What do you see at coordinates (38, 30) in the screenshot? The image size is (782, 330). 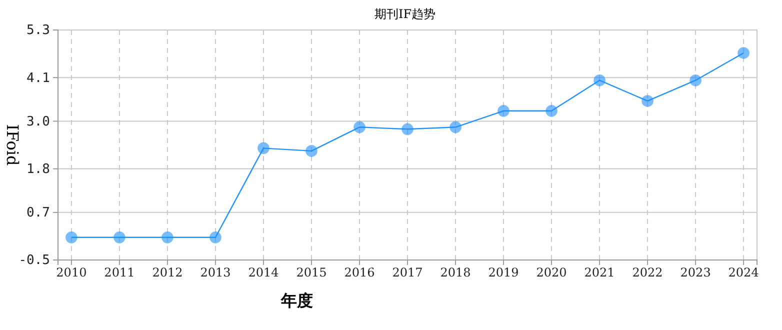 I see `y-tick-label: 5.3` at bounding box center [38, 30].